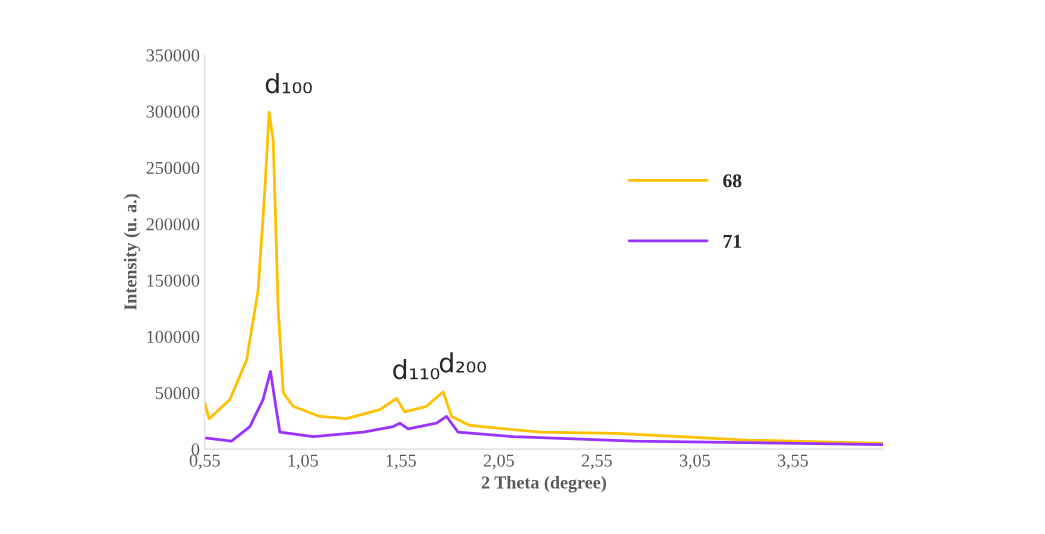 The height and width of the screenshot is (534, 1045). Describe the element at coordinates (177, 393) in the screenshot. I see `y-tick-label: 50000` at that location.